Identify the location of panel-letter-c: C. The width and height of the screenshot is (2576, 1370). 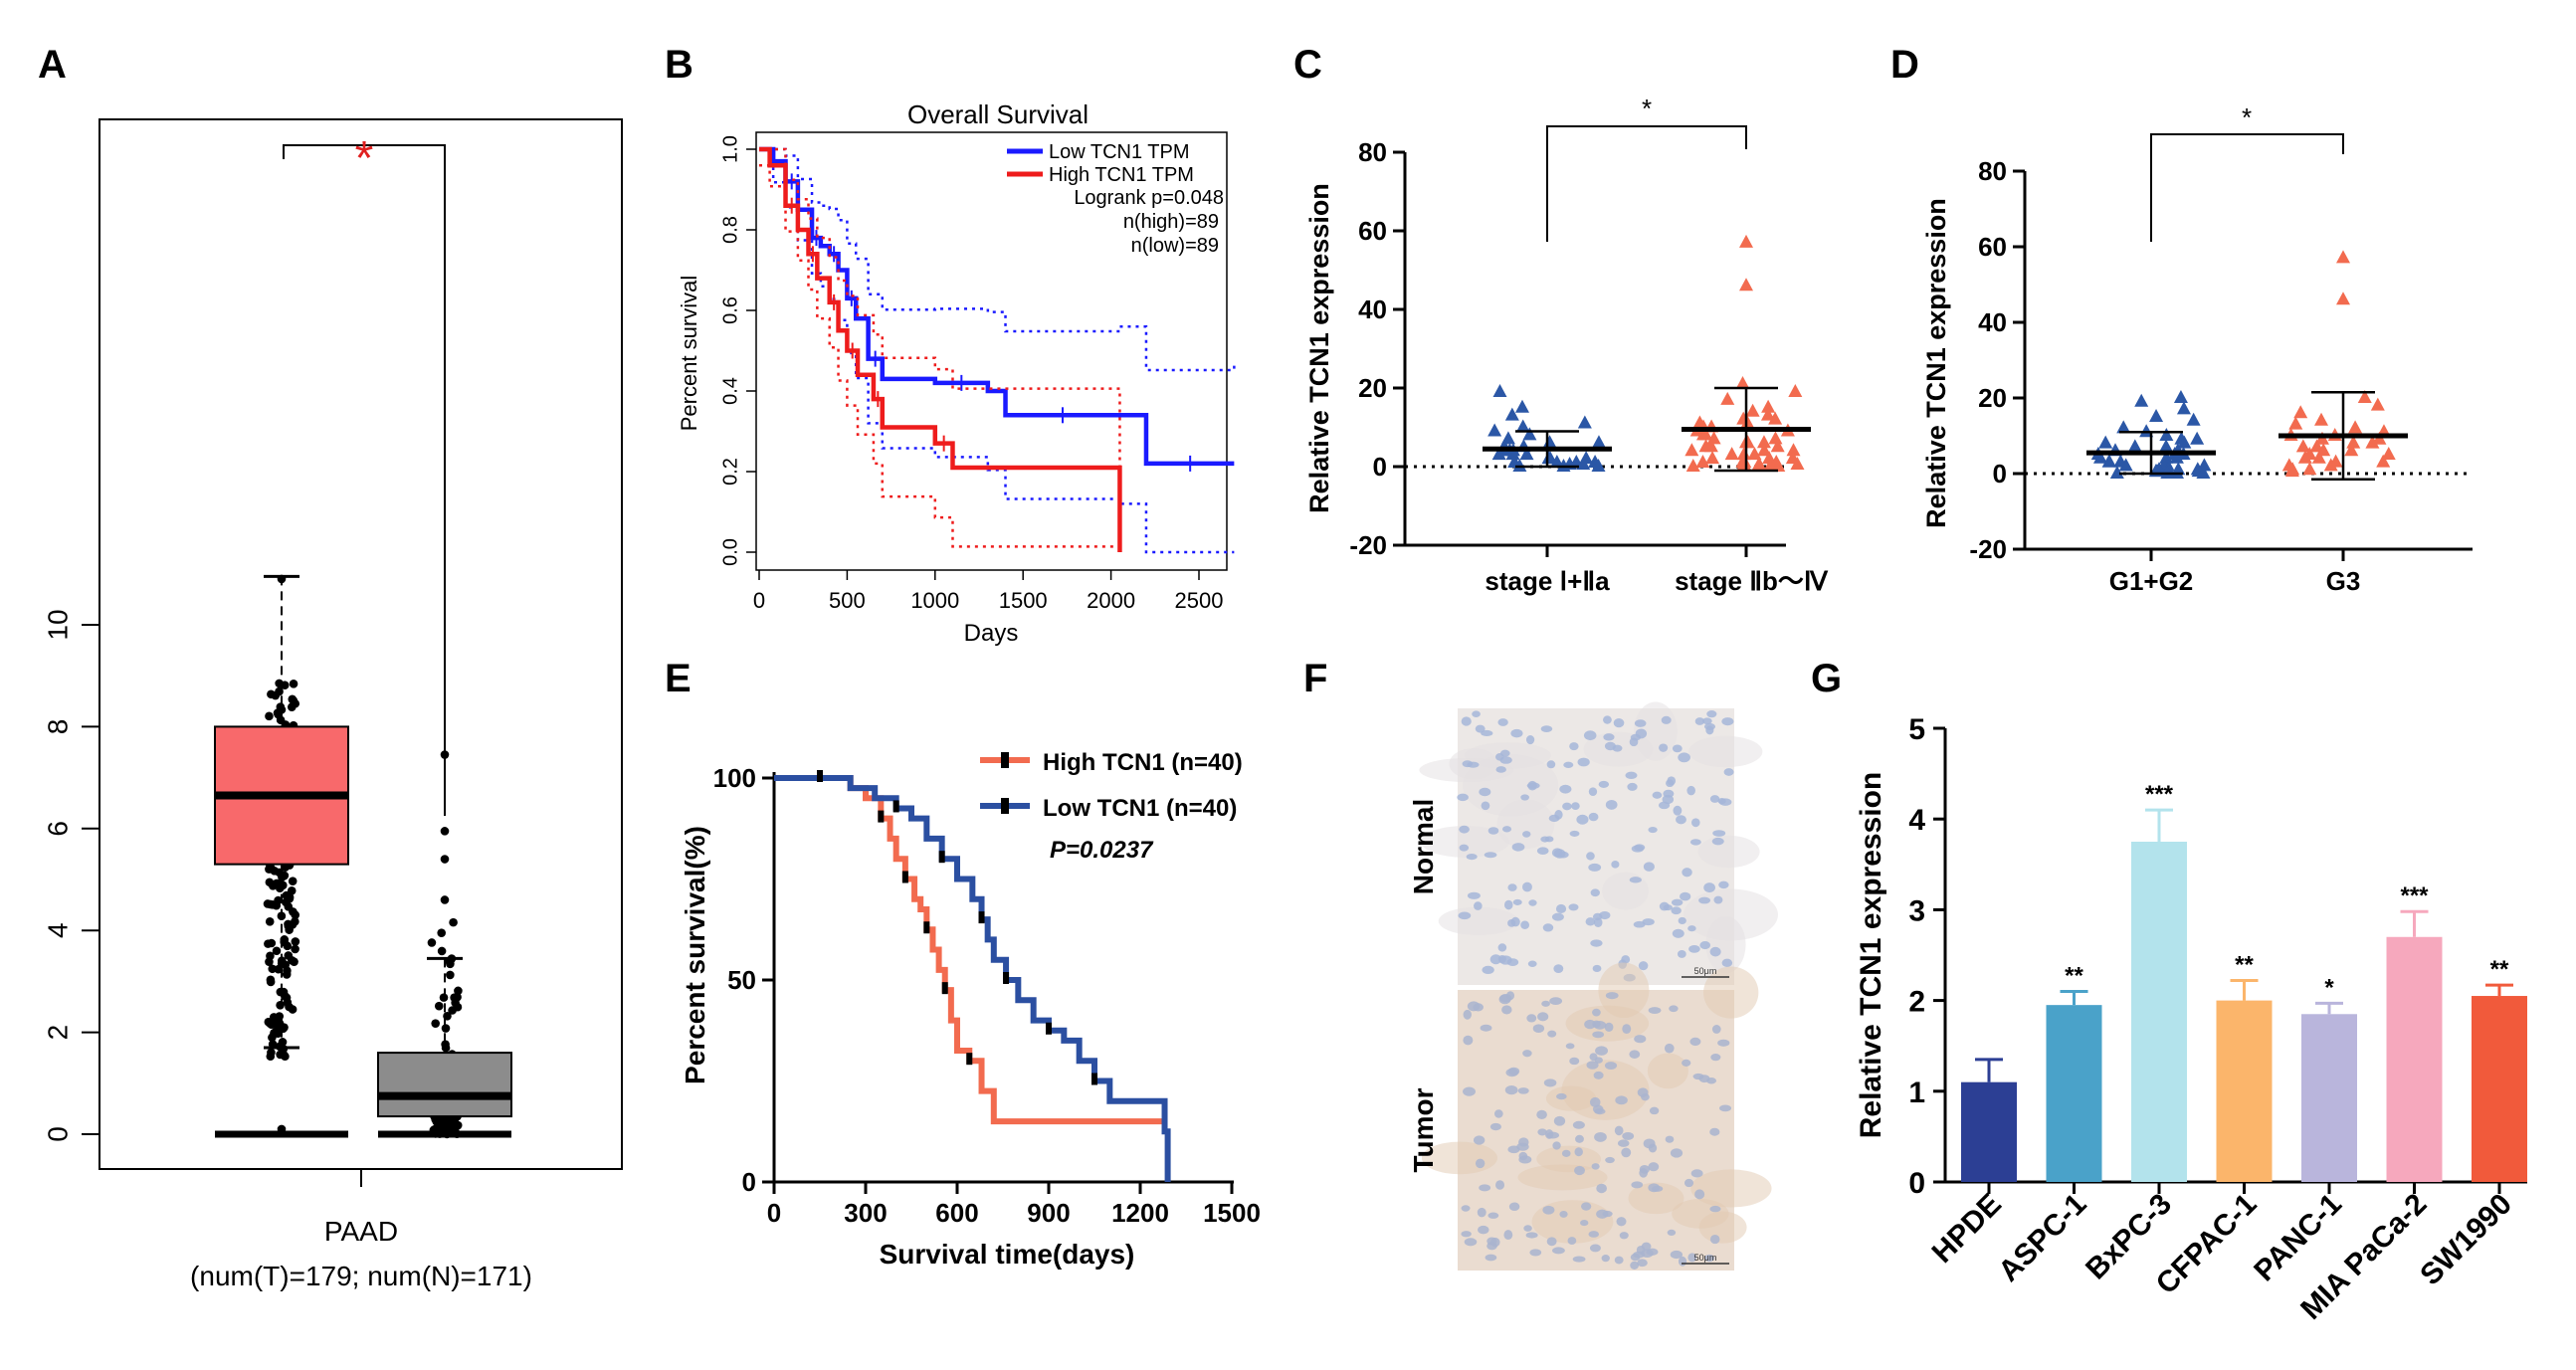
(1307, 65).